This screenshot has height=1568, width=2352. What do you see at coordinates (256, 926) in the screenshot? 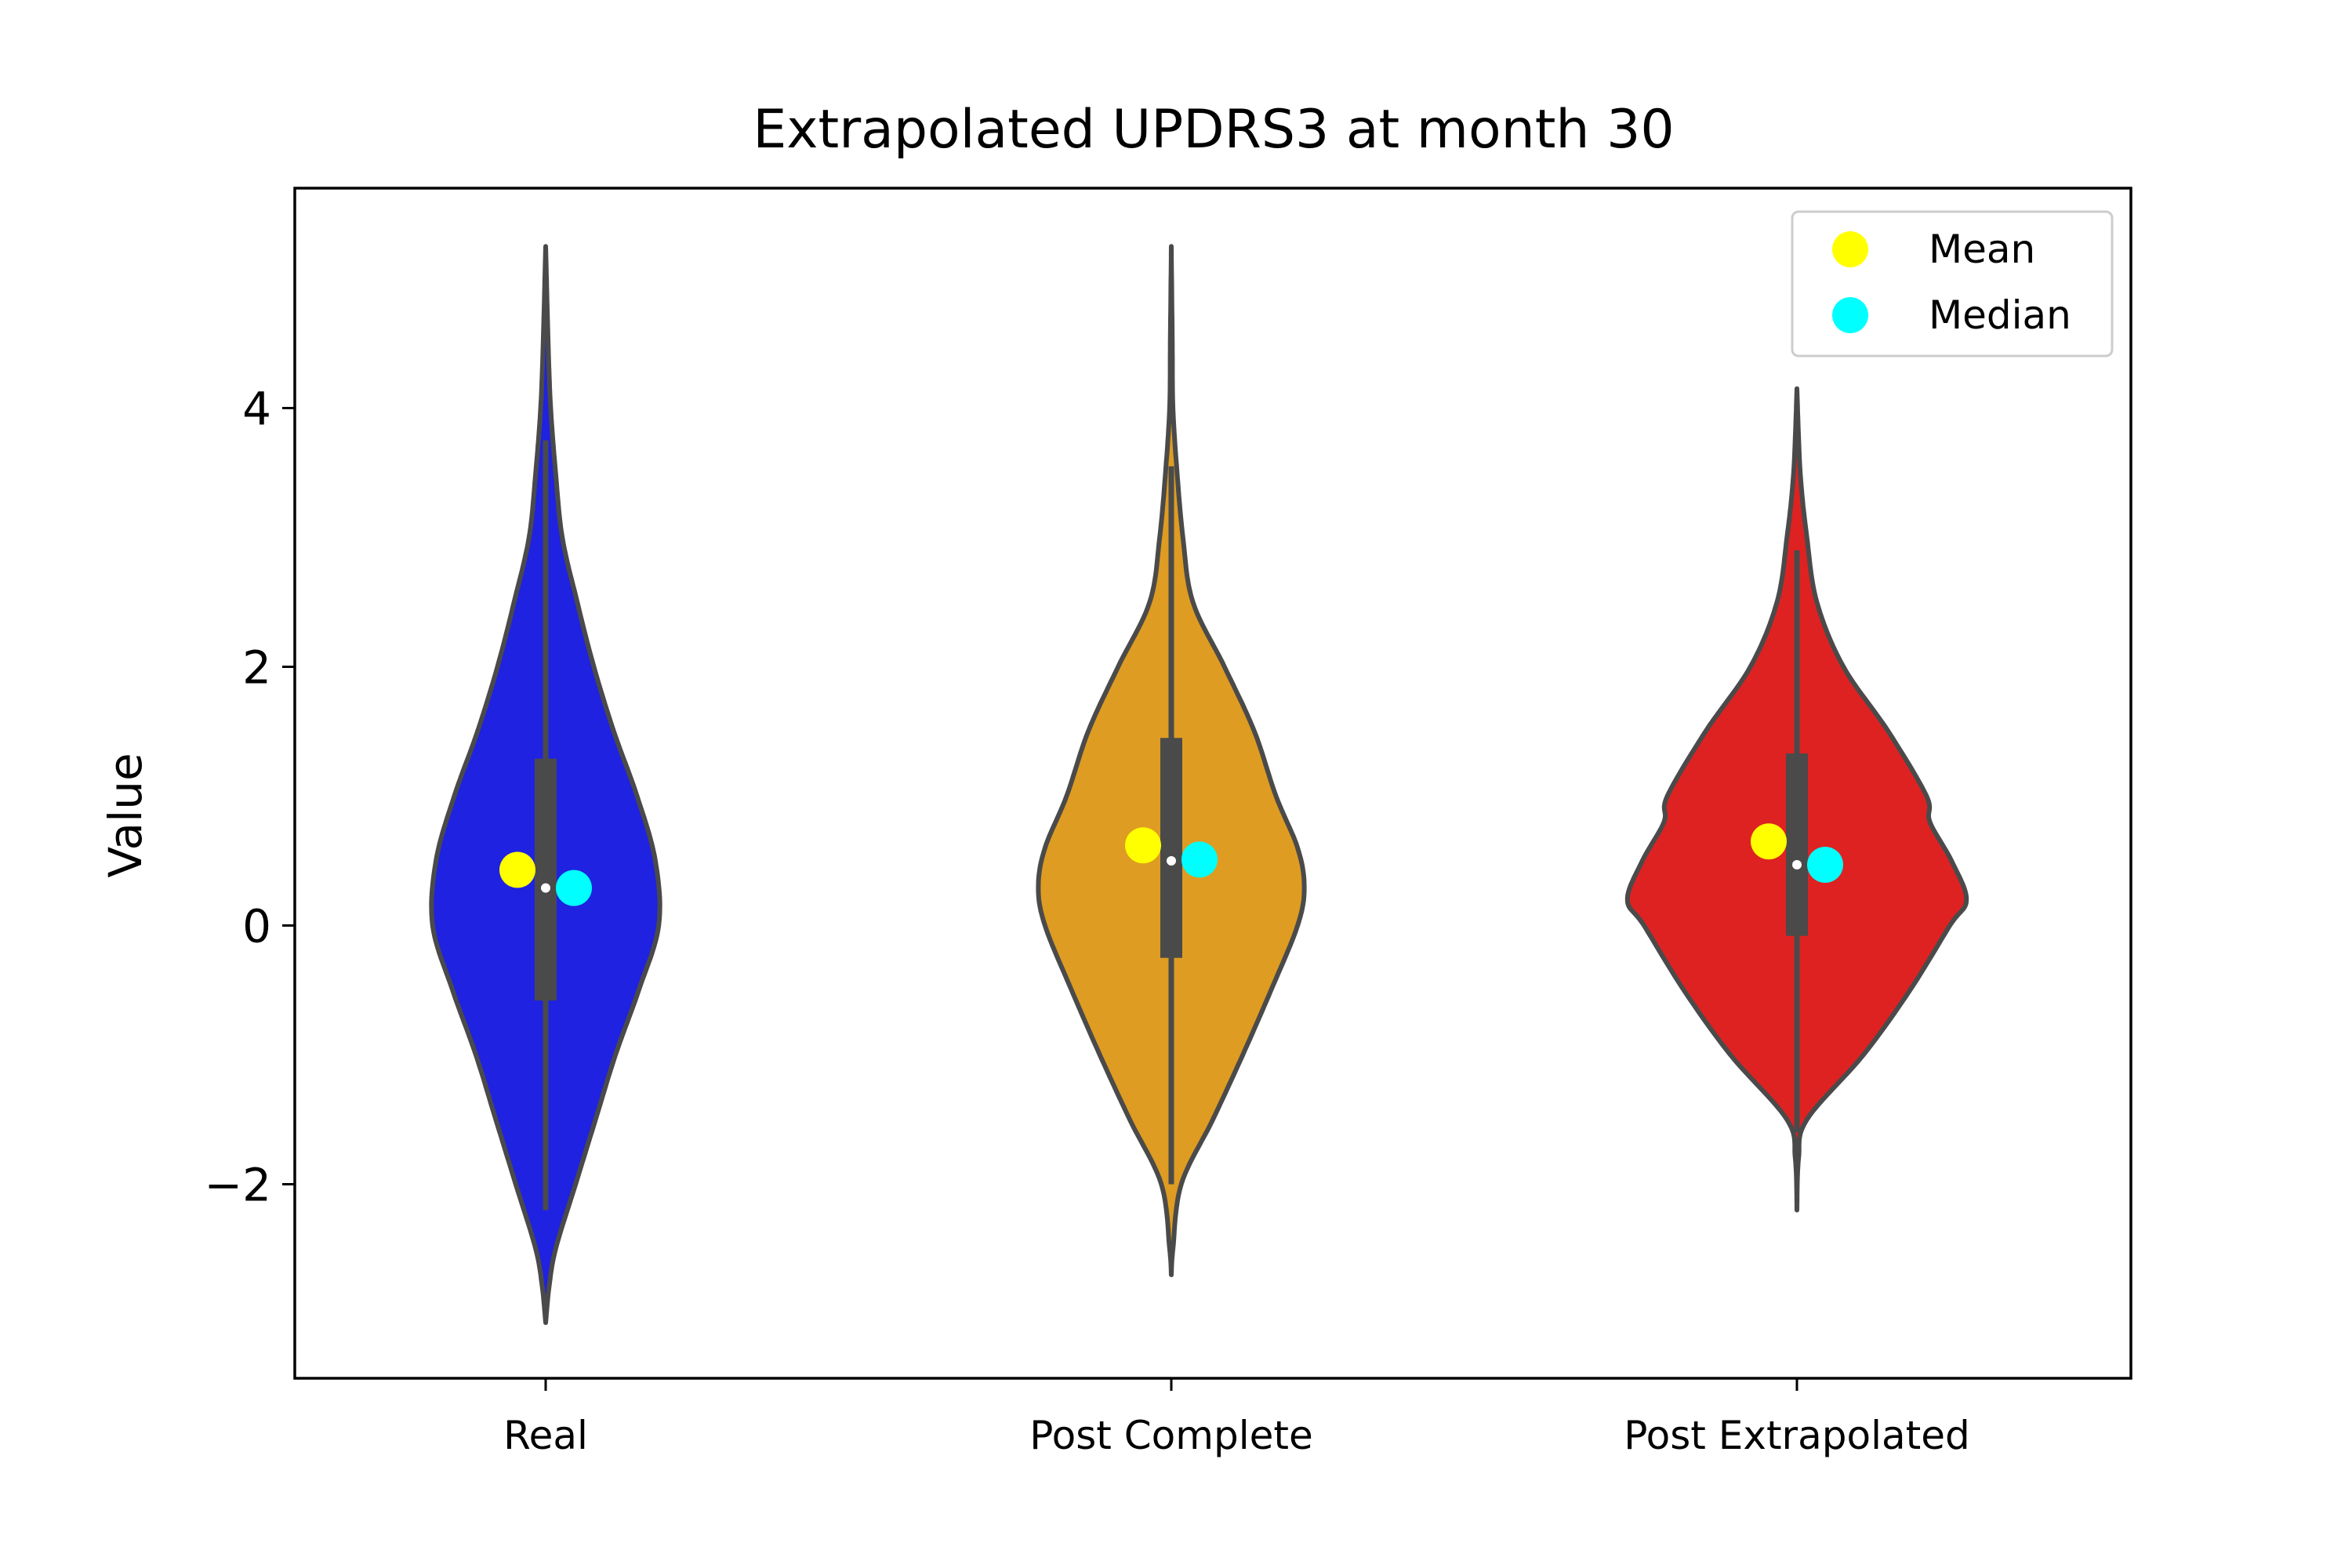
I see `y-tick-label: 0` at bounding box center [256, 926].